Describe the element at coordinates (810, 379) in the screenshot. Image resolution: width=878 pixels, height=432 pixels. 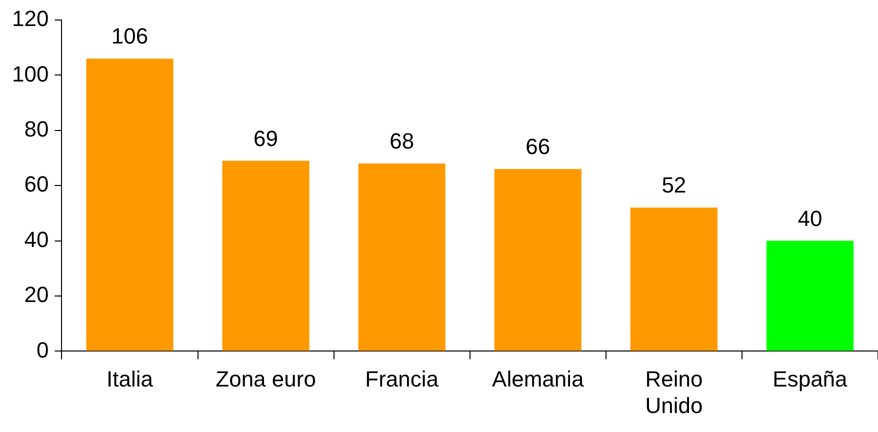
I see `x-tick-label: España` at that location.